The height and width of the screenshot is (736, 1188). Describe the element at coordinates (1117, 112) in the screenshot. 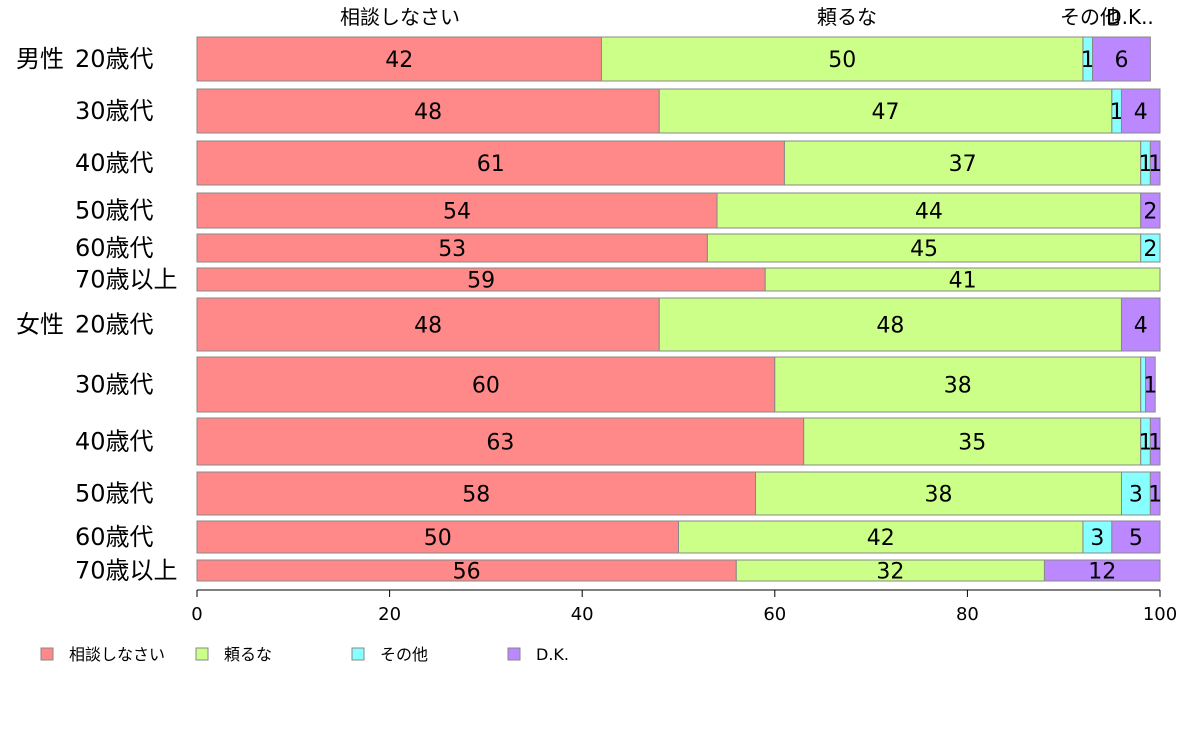

I see `data-label-r1-s2: 1` at that location.